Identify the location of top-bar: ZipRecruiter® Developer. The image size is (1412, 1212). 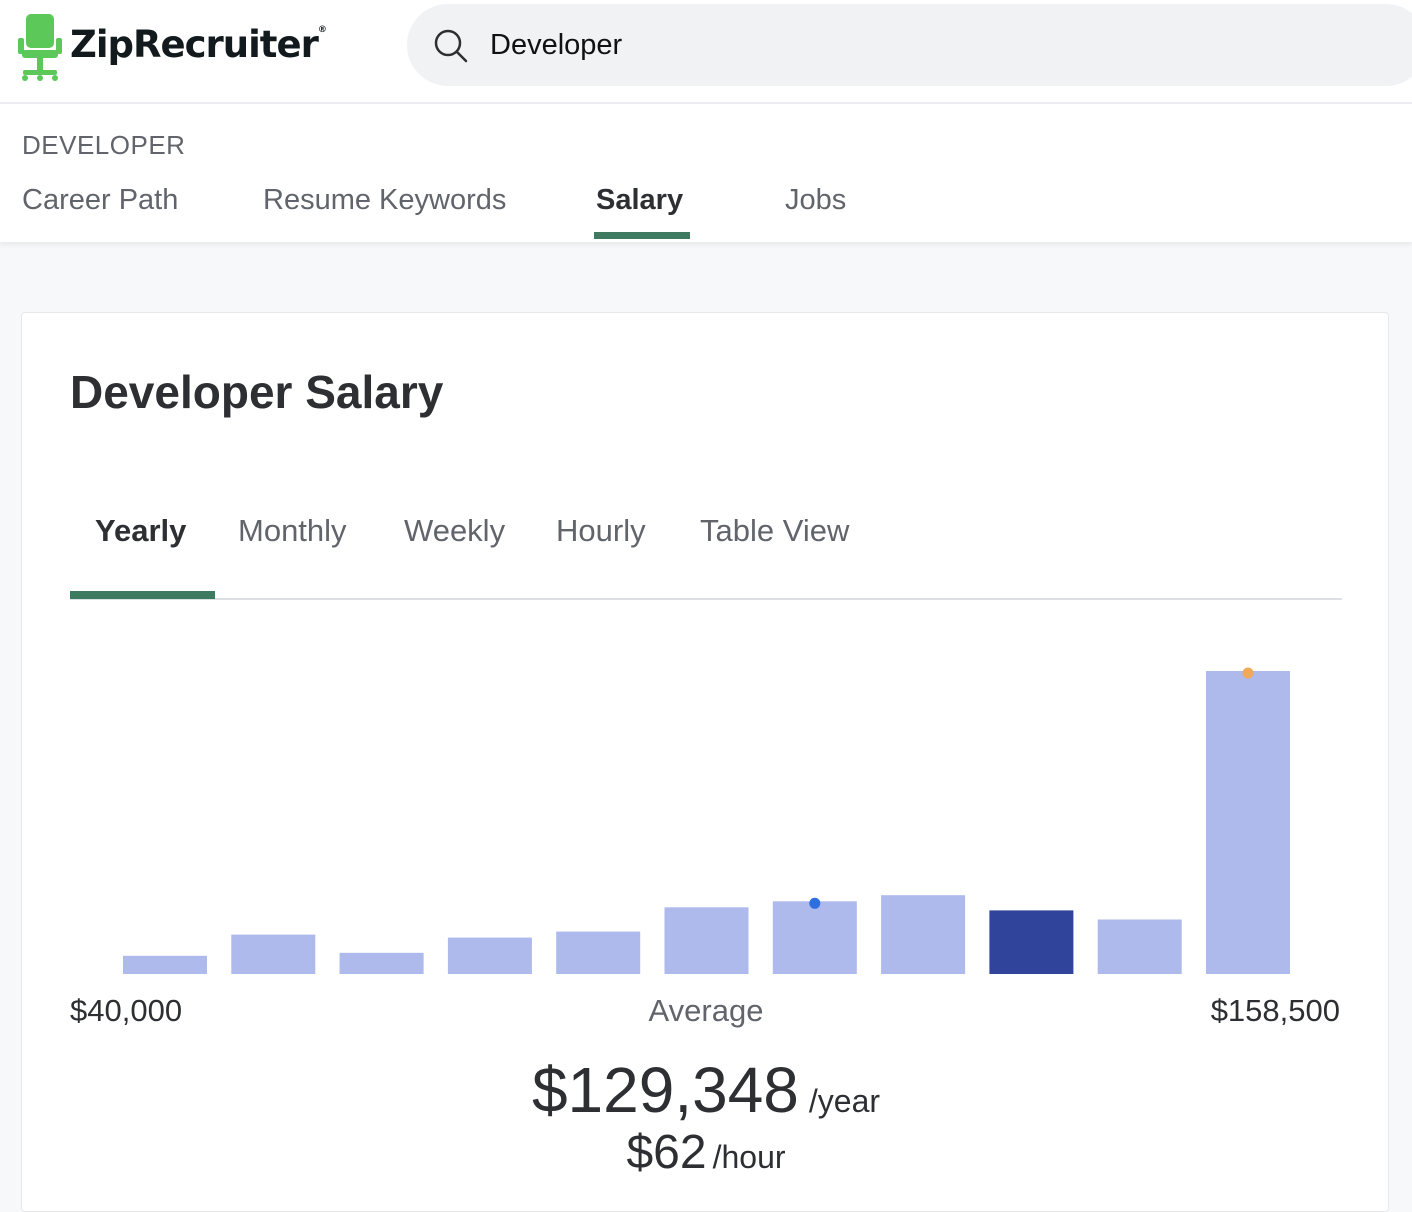
(706, 52).